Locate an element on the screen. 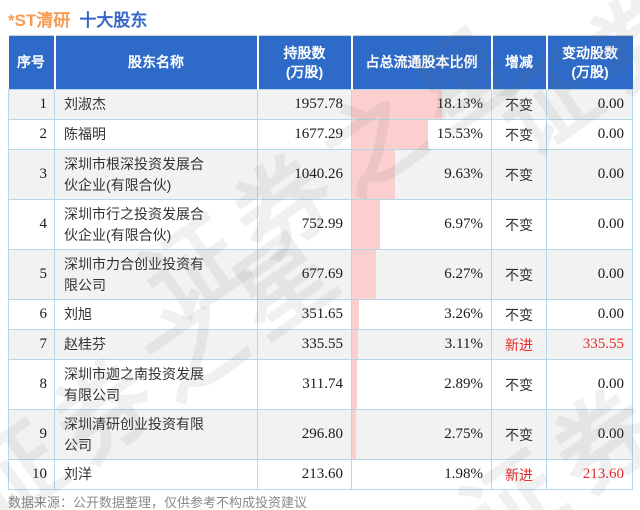  percent-cell: 6.97% is located at coordinates (421, 224).